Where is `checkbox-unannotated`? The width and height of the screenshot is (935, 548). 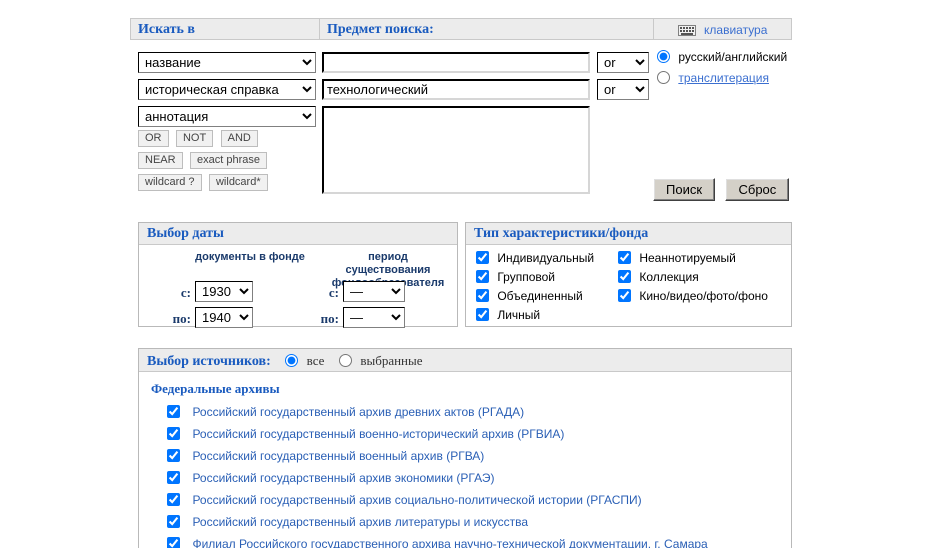 checkbox-unannotated is located at coordinates (624, 257).